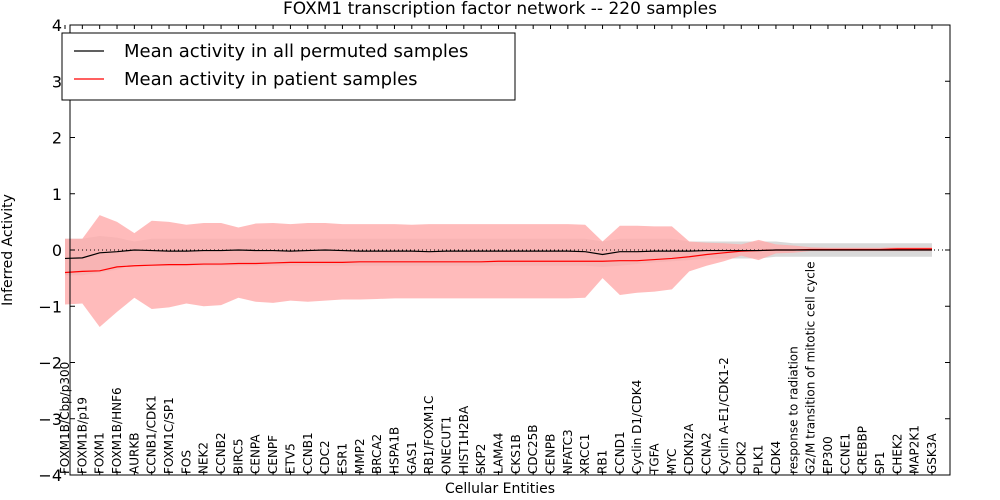 The image size is (1000, 500). Describe the element at coordinates (603, 462) in the screenshot. I see `x-tick-label: RB1` at that location.